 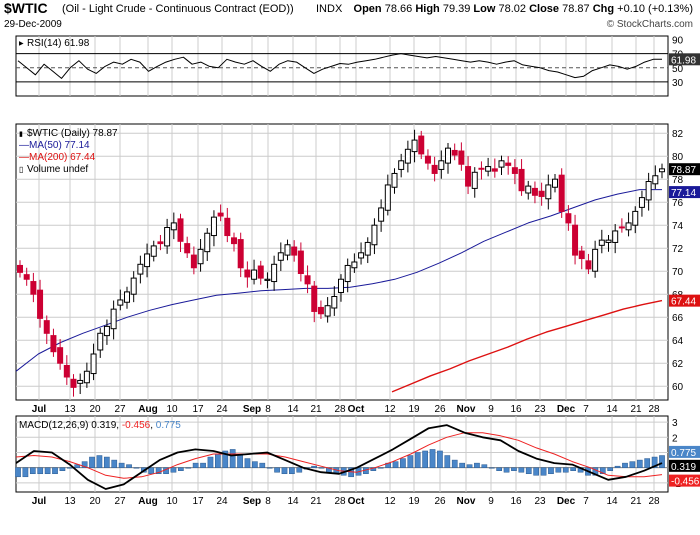 I want to click on price-x-label-5: 10, so click(x=172, y=409).